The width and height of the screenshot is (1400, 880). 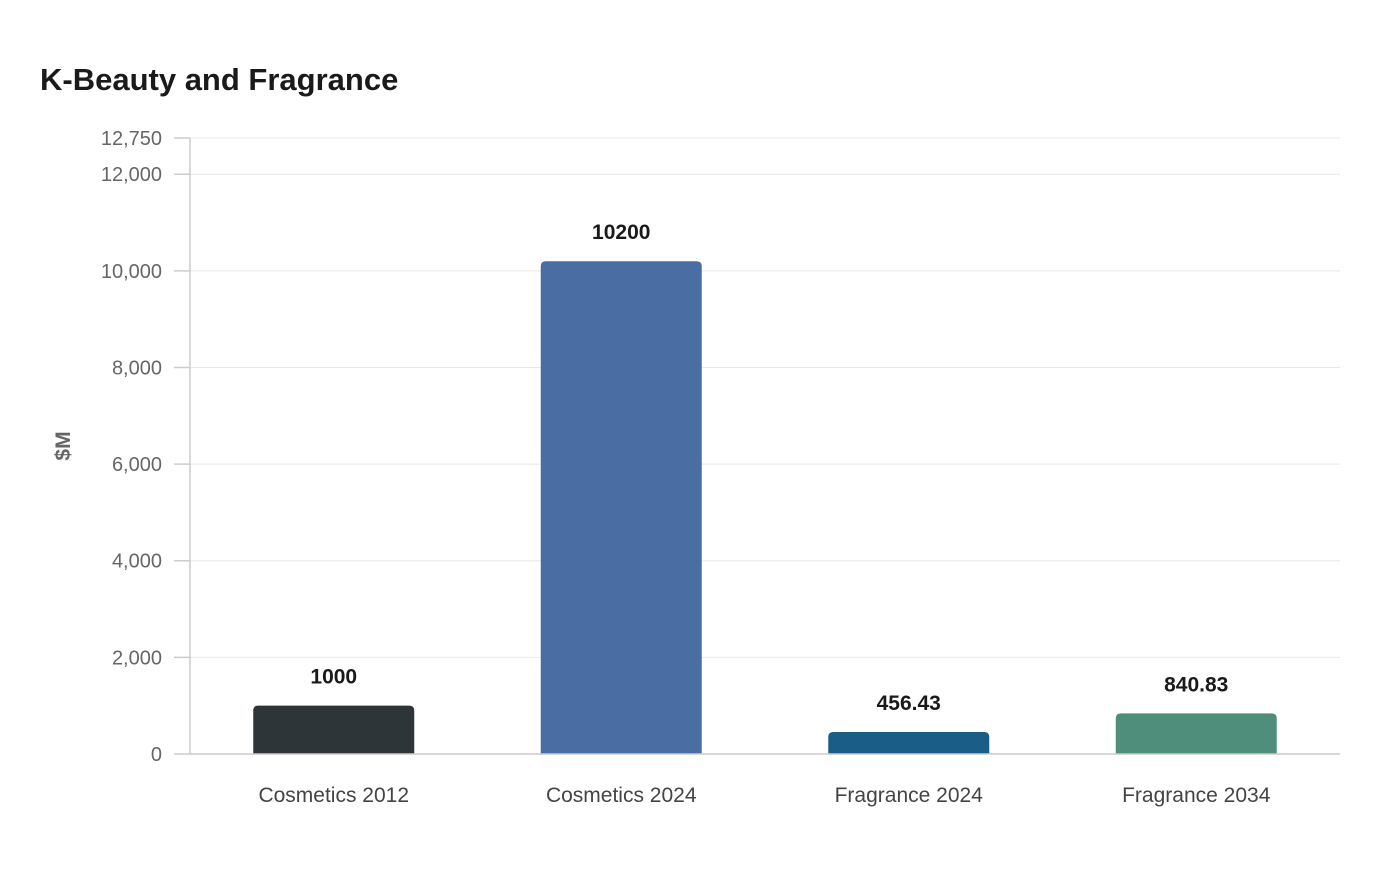 What do you see at coordinates (63, 445) in the screenshot?
I see `y-axis-title: $M` at bounding box center [63, 445].